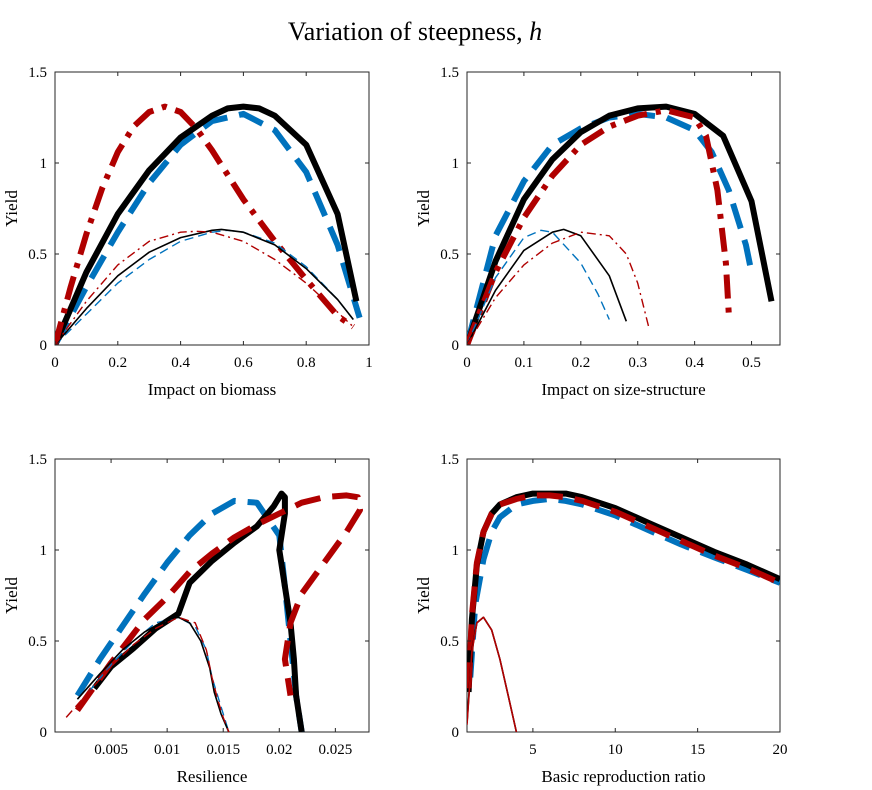 This screenshot has width=872, height=790. I want to click on figure-title: Variation of steepness, h, so click(415, 31).